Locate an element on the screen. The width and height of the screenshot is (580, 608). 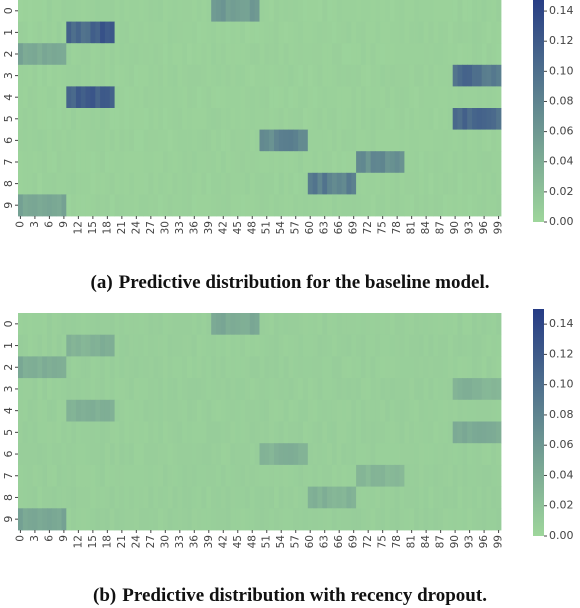
colorbar-tick-label: 0.02 is located at coordinates (561, 505).